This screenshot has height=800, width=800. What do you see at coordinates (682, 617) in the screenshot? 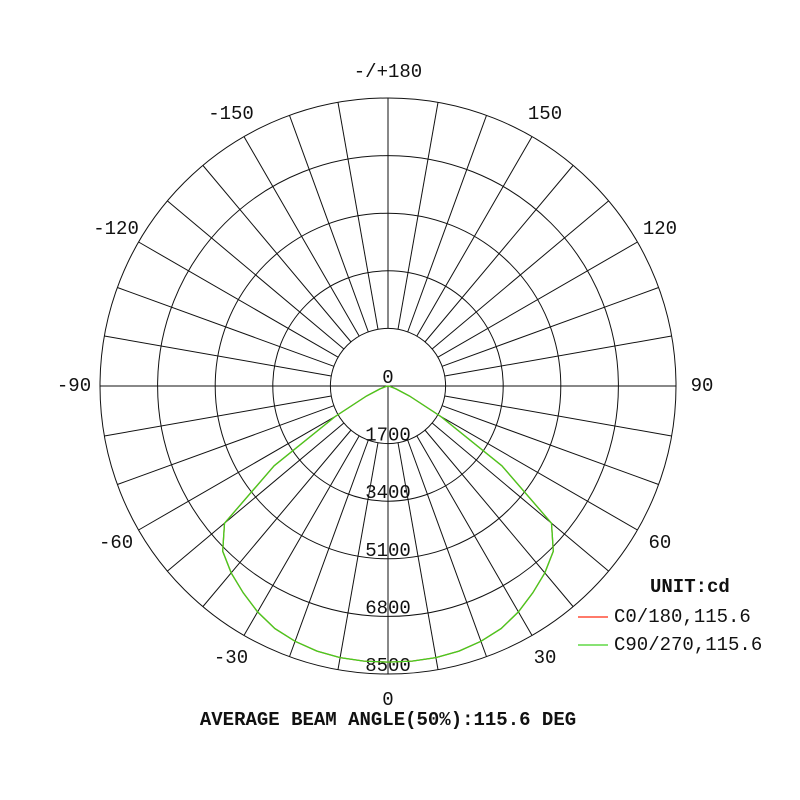
I see `legend-label: C0/180,115.6` at bounding box center [682, 617].